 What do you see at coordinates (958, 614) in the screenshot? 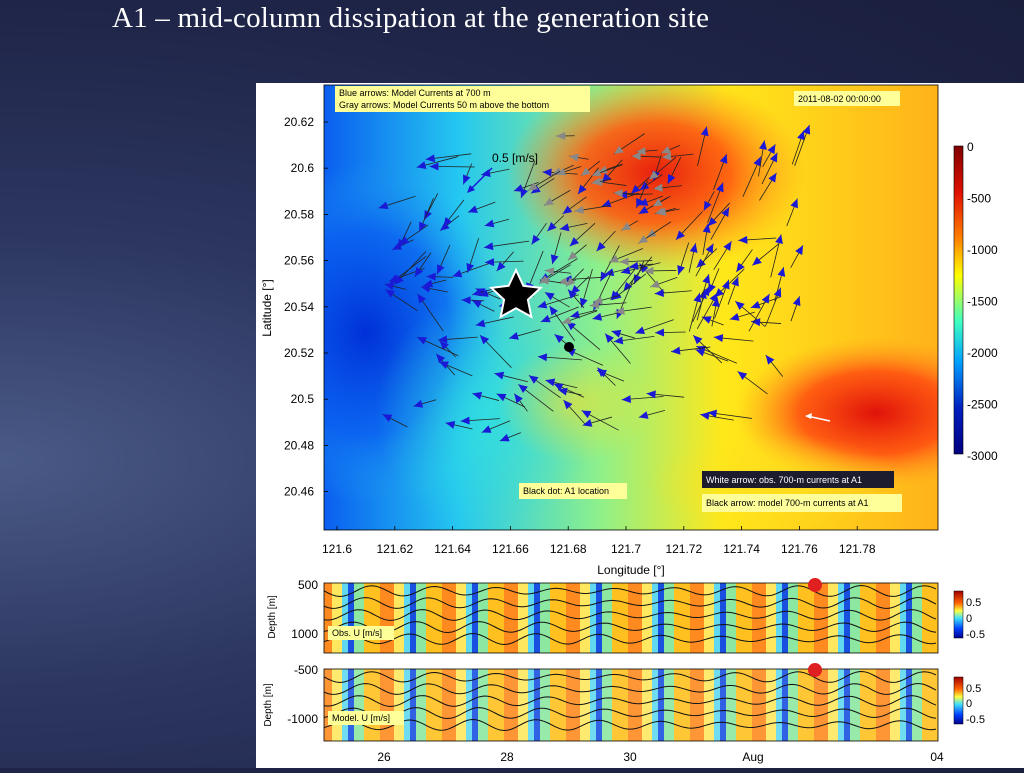
I see `obs-colorbar` at bounding box center [958, 614].